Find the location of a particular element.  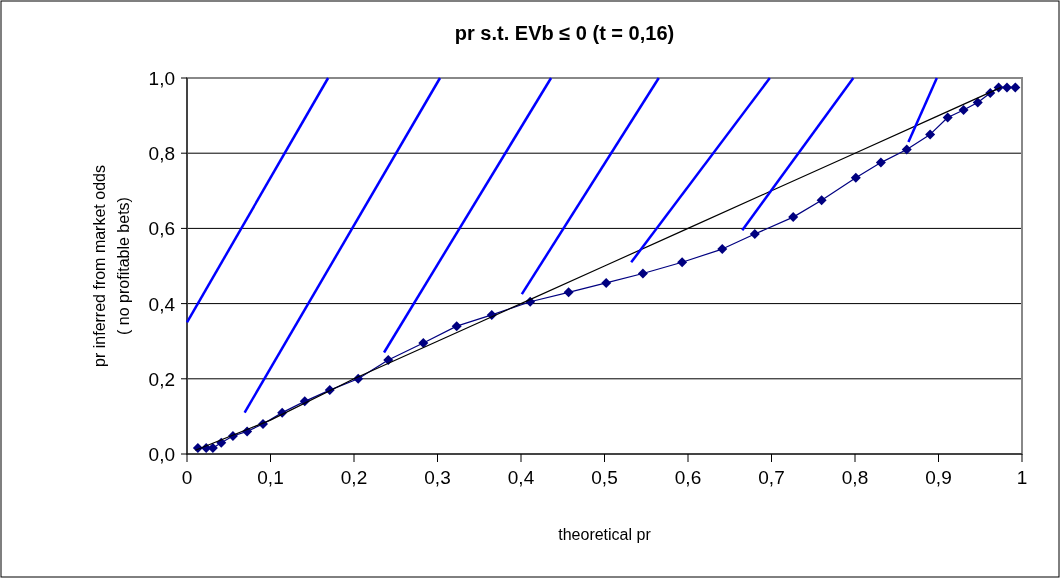

x-tick-label: 0,1 is located at coordinates (270, 477).